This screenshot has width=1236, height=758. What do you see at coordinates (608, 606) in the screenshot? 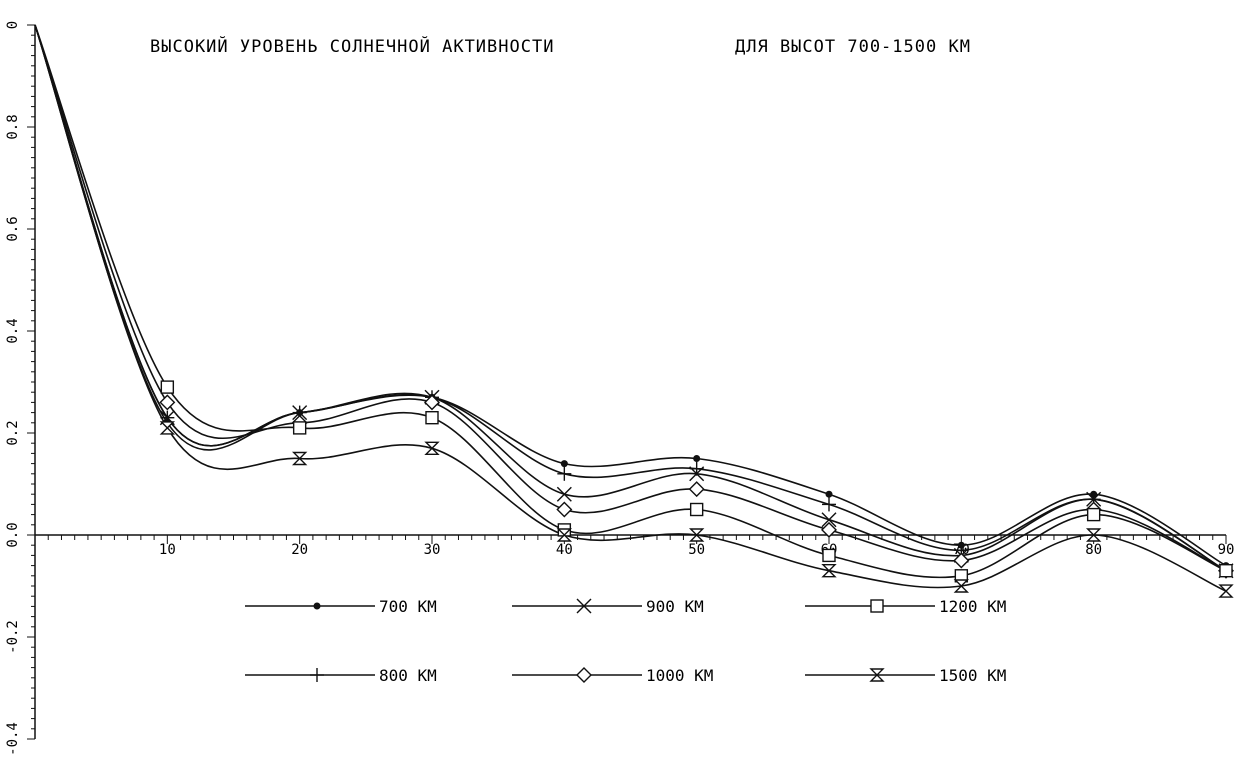
I see `legend-entry: 900 КМ` at bounding box center [608, 606].